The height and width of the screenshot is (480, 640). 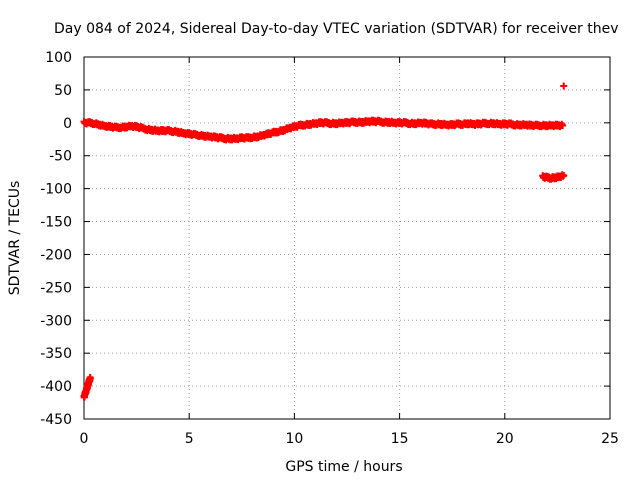 What do you see at coordinates (294, 439) in the screenshot?
I see `x-tick-label: 10` at bounding box center [294, 439].